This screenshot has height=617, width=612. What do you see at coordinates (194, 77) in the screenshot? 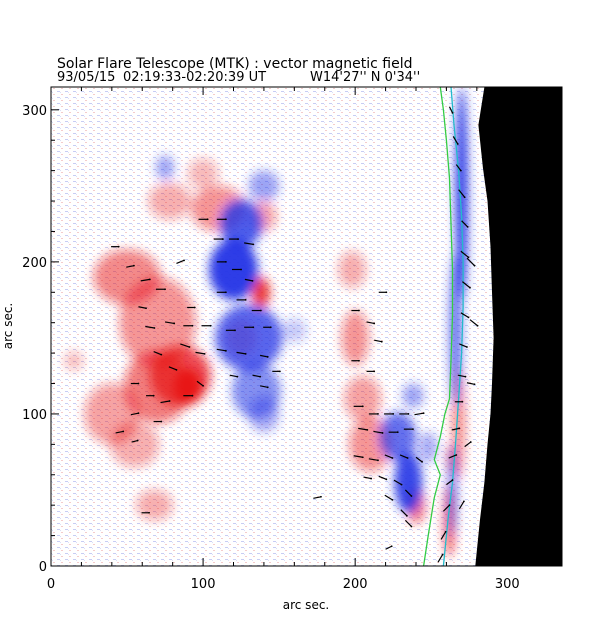
I see `chart-time-range: 02:19:33-02:20:39 UT` at bounding box center [194, 77].